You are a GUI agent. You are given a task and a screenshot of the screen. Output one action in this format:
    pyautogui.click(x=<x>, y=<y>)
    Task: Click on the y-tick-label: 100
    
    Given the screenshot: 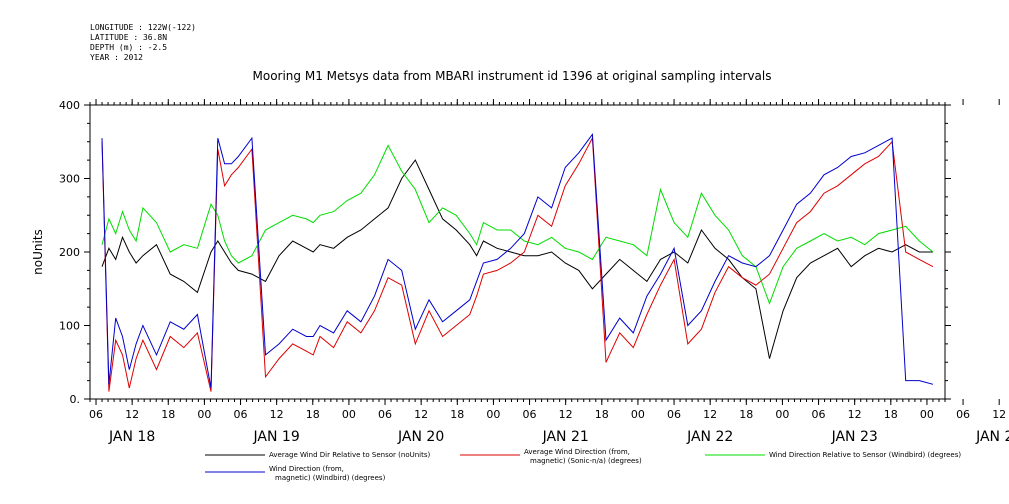 What is the action you would take?
    pyautogui.click(x=69, y=326)
    